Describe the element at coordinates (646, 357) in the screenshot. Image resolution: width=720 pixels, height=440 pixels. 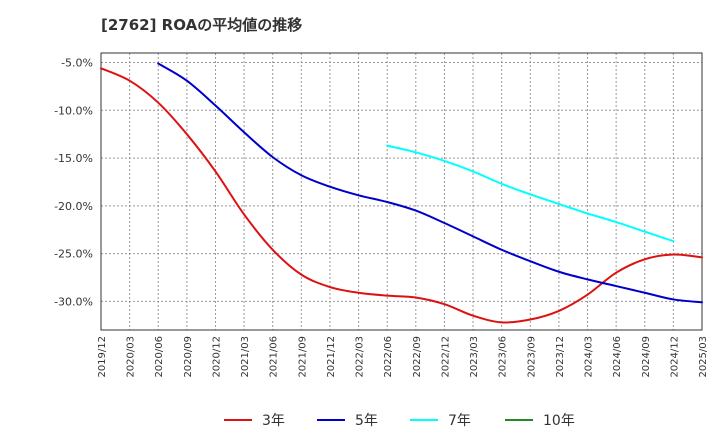
I see `x-tick-label: 2024/09` at that location.